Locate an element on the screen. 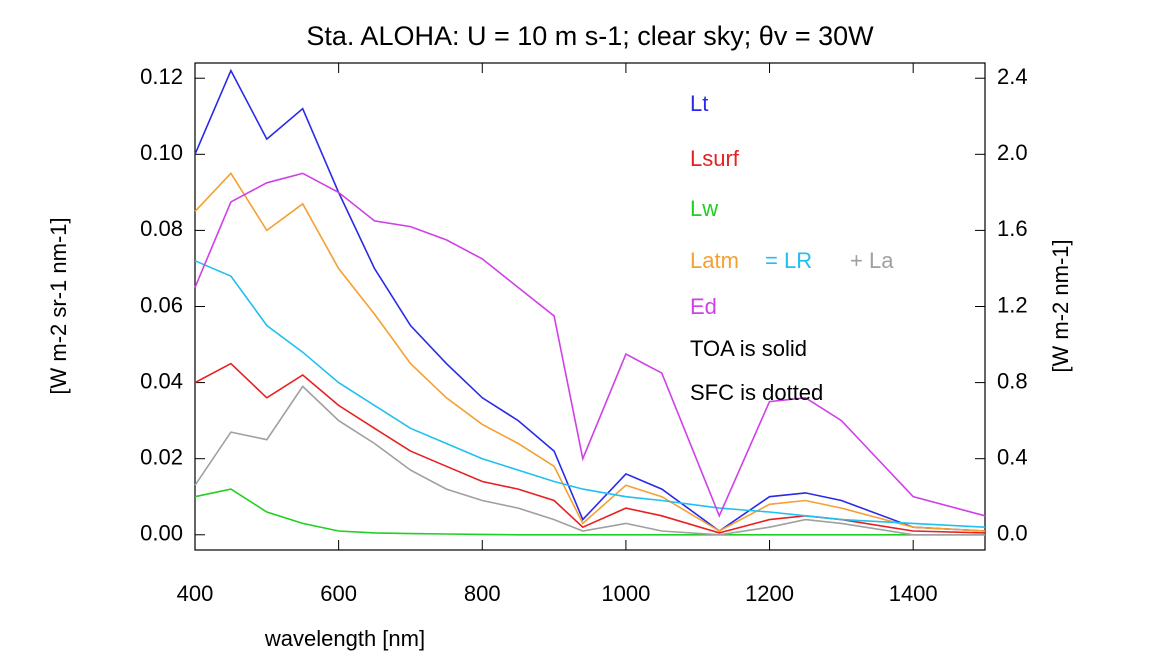 This screenshot has height=659, width=1151. legend-label: + La is located at coordinates (872, 260).